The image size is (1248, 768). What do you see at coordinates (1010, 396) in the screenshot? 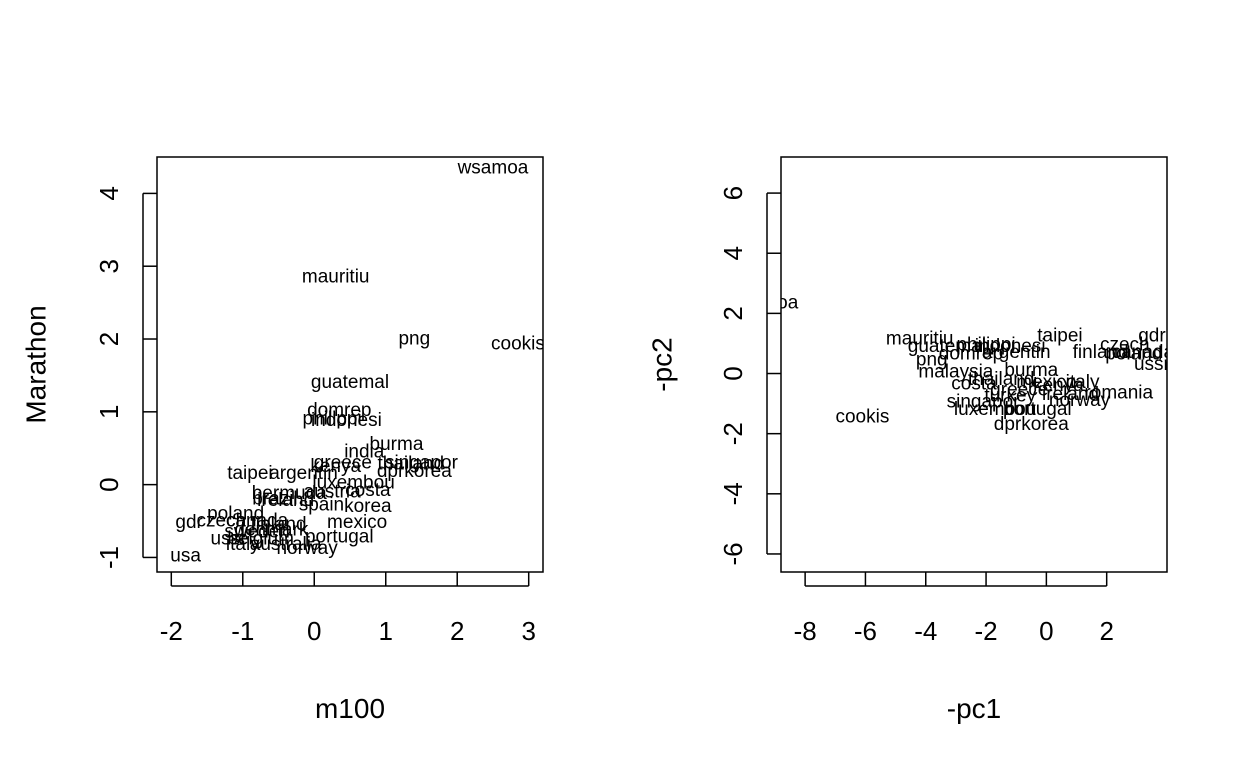
I see `point-label: turkey` at bounding box center [1010, 396].